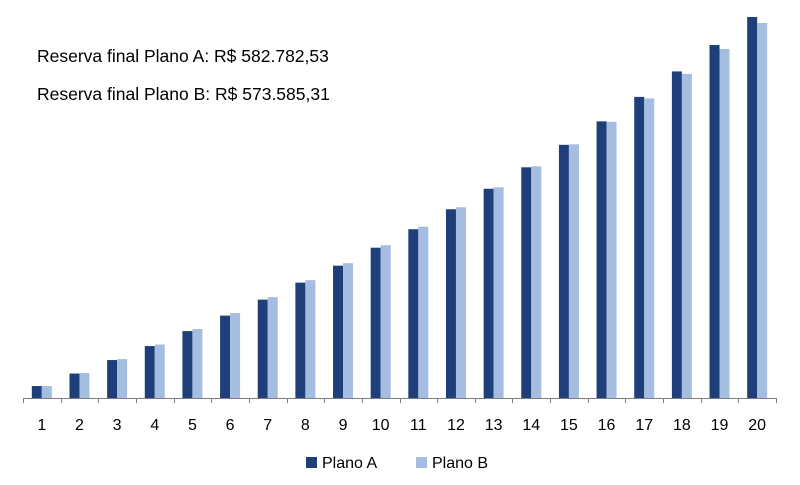 This screenshot has height=485, width=800. Describe the element at coordinates (644, 425) in the screenshot. I see `x-tick-label-17: 17` at that location.